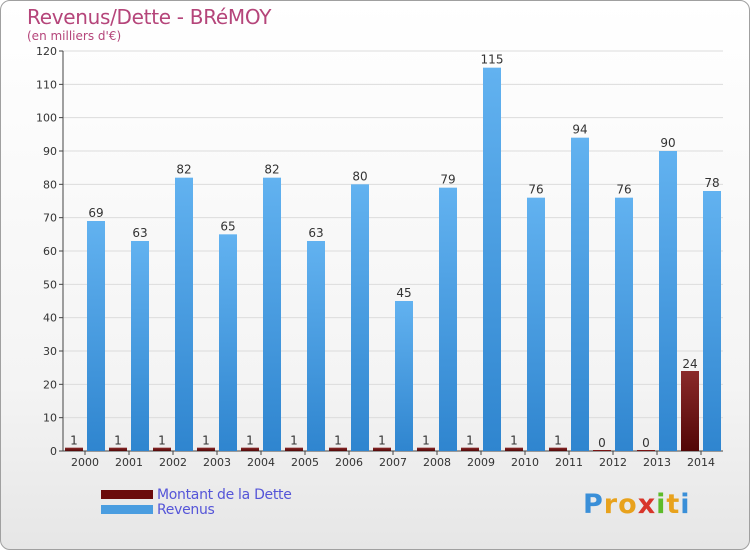 The height and width of the screenshot is (550, 750). I want to click on x-tick-label: 2011, so click(569, 462).